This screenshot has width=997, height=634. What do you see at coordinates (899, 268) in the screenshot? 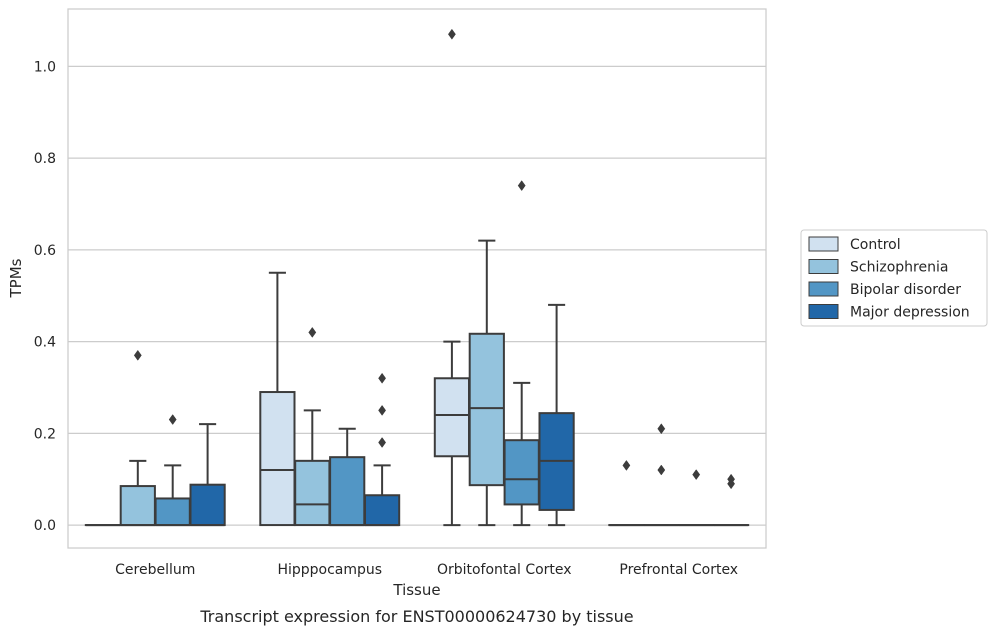
I see `legend-label: Schizophrenia` at bounding box center [899, 268].